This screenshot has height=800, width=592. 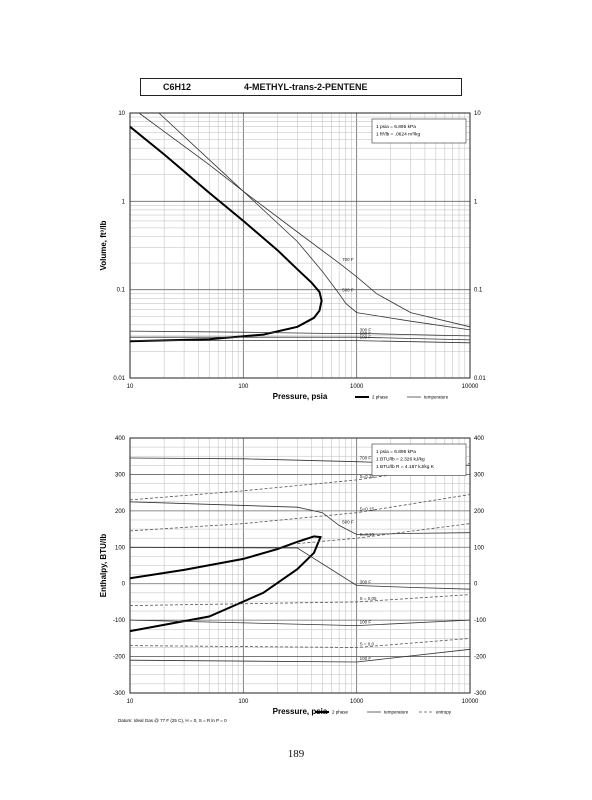 I want to click on y-tick-label-right: 0.01, so click(x=480, y=379).